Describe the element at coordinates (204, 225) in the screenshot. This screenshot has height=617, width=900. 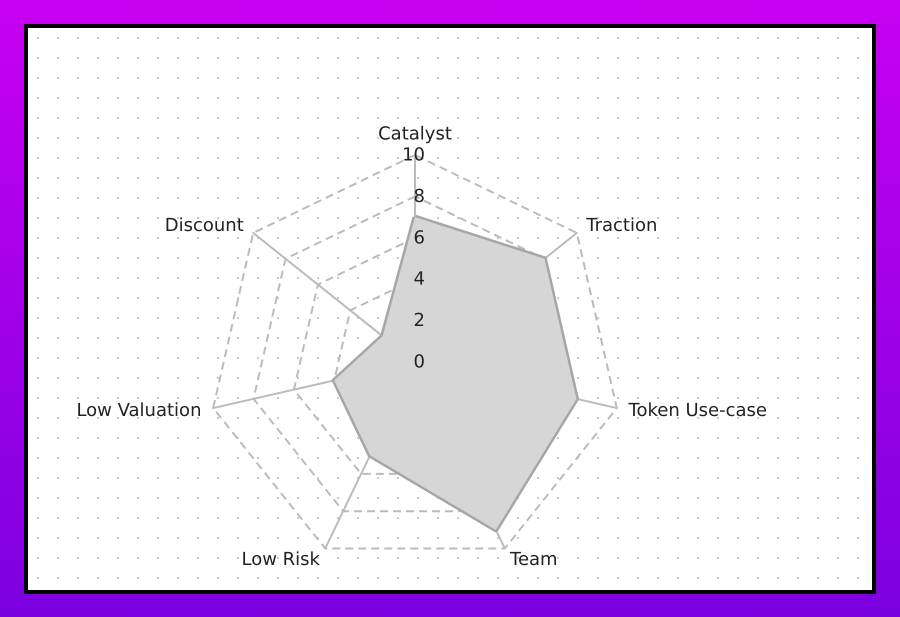
I see `spoke-label: Discount` at that location.